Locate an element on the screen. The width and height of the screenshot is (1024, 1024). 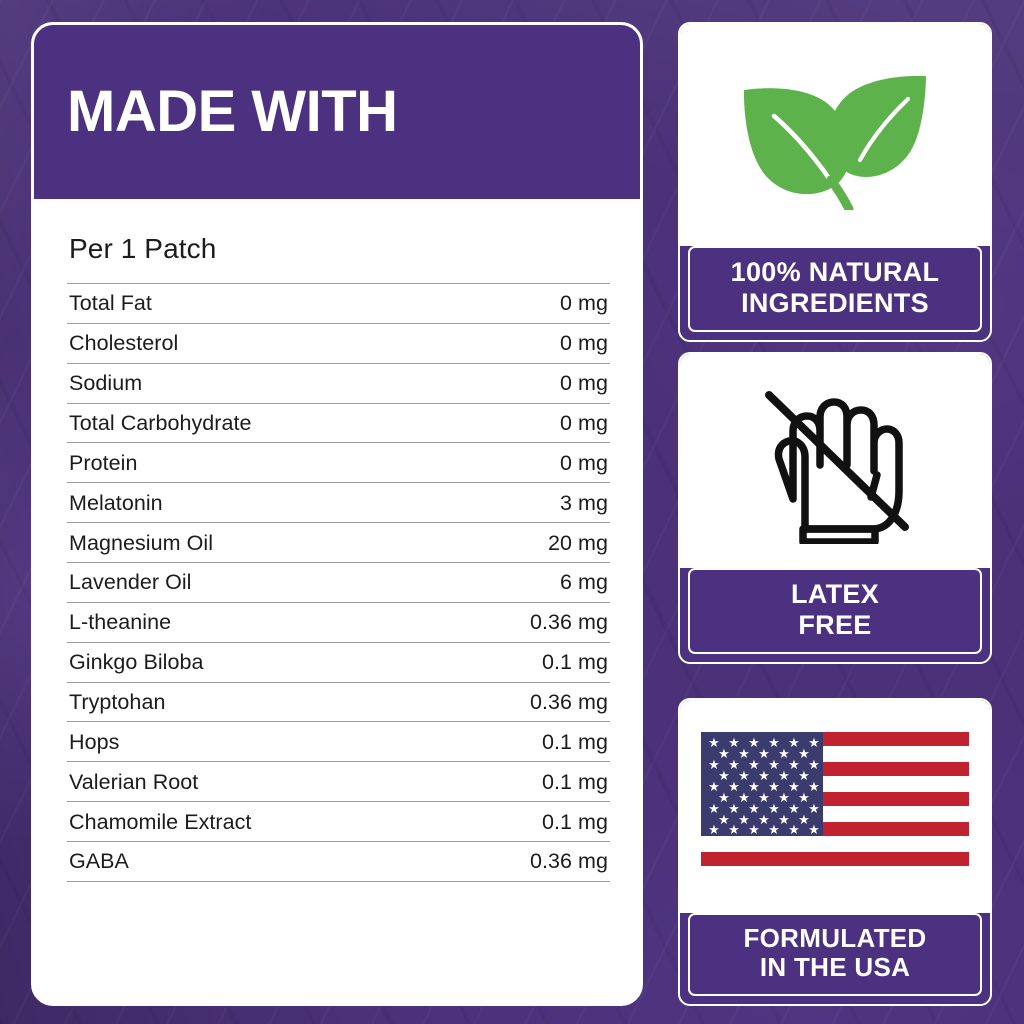
nutrient-name: Valerian Root is located at coordinates (134, 781).